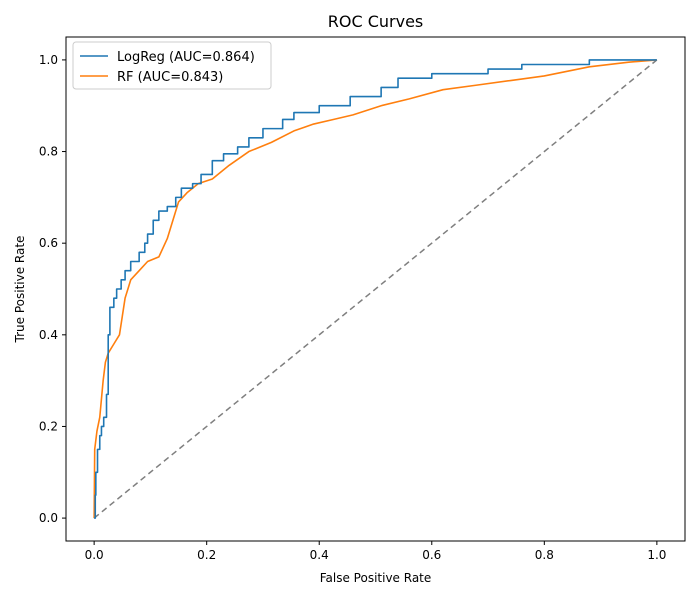 This screenshot has width=700, height=600. I want to click on legend: LogReg (AUC=0.864) RF (AUC=0.843), so click(172, 65).